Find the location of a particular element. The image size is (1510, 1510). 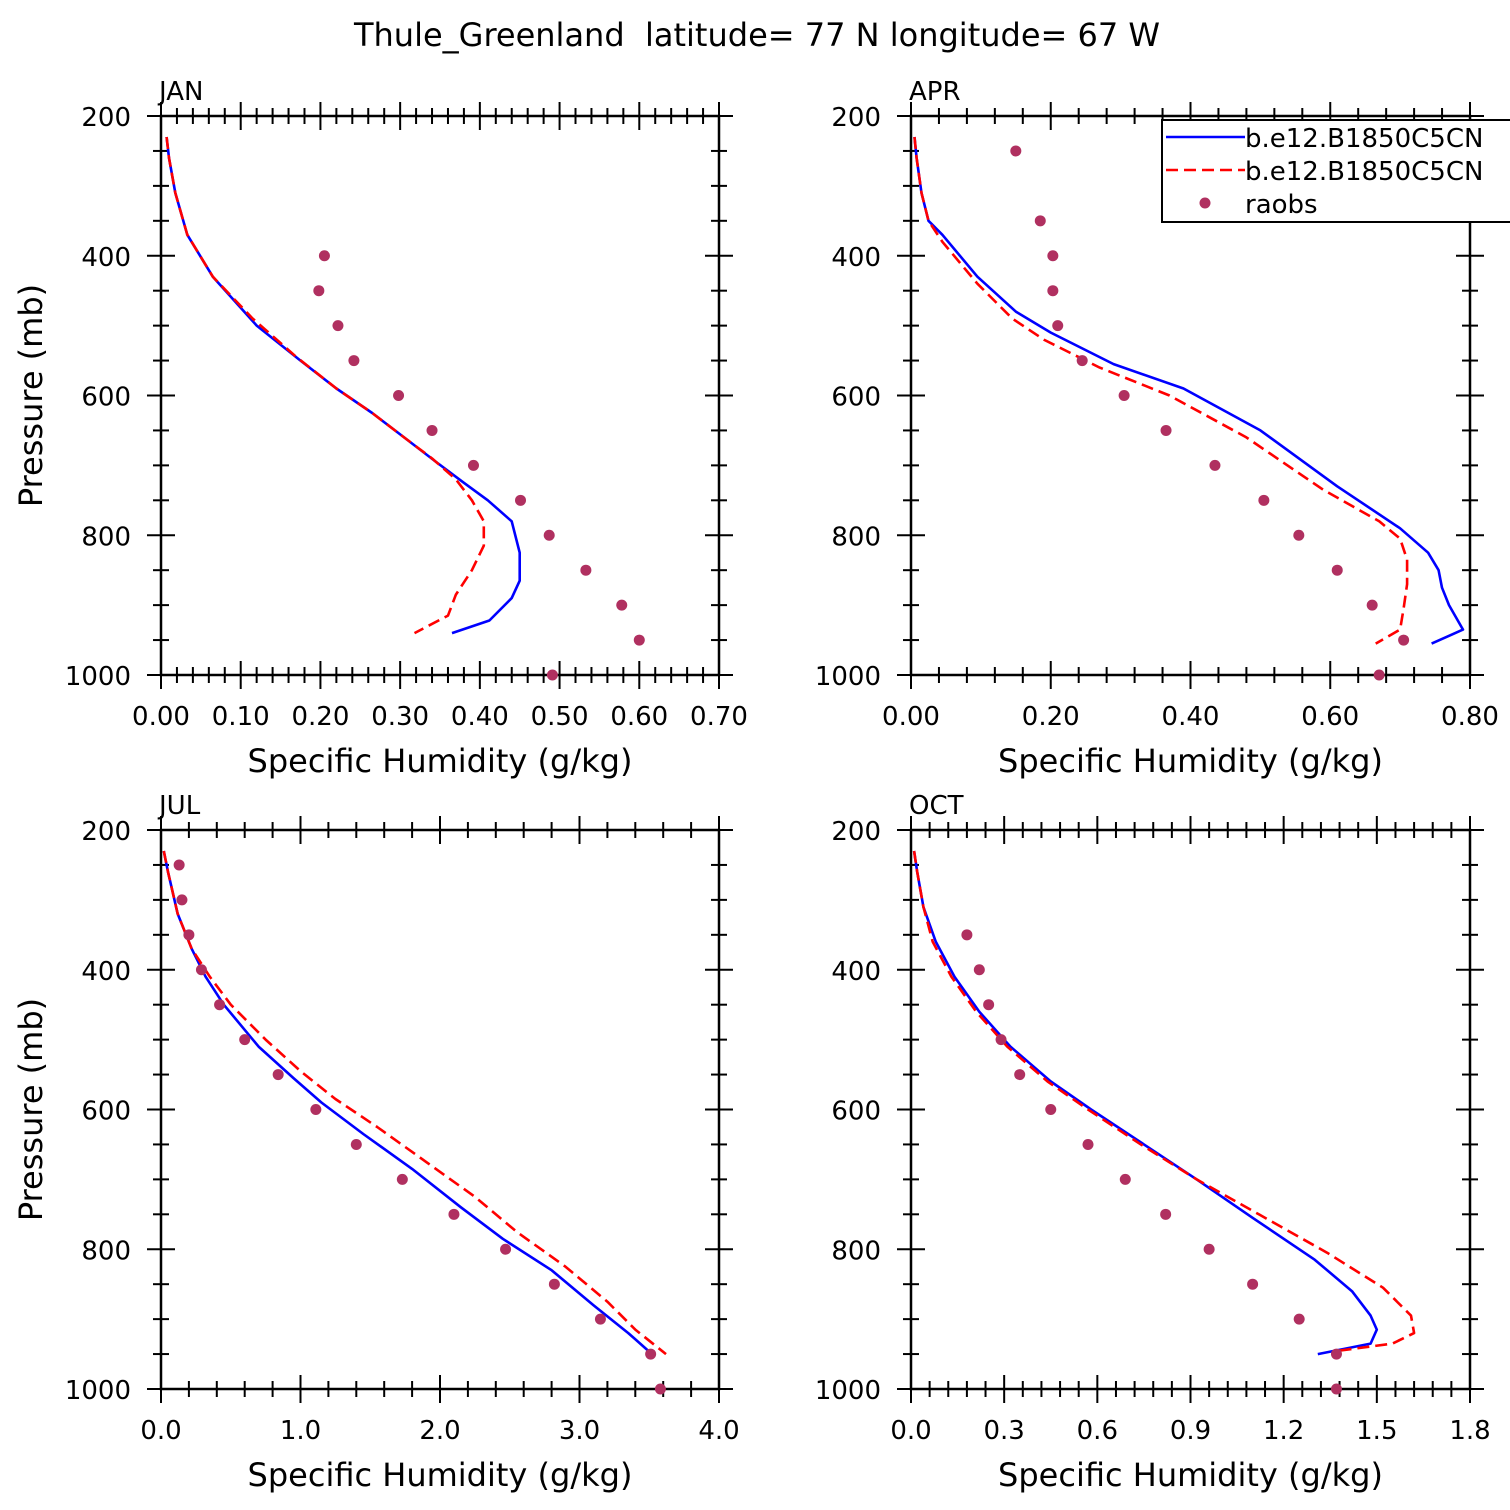

legend-label: raobs is located at coordinates (1281, 205).